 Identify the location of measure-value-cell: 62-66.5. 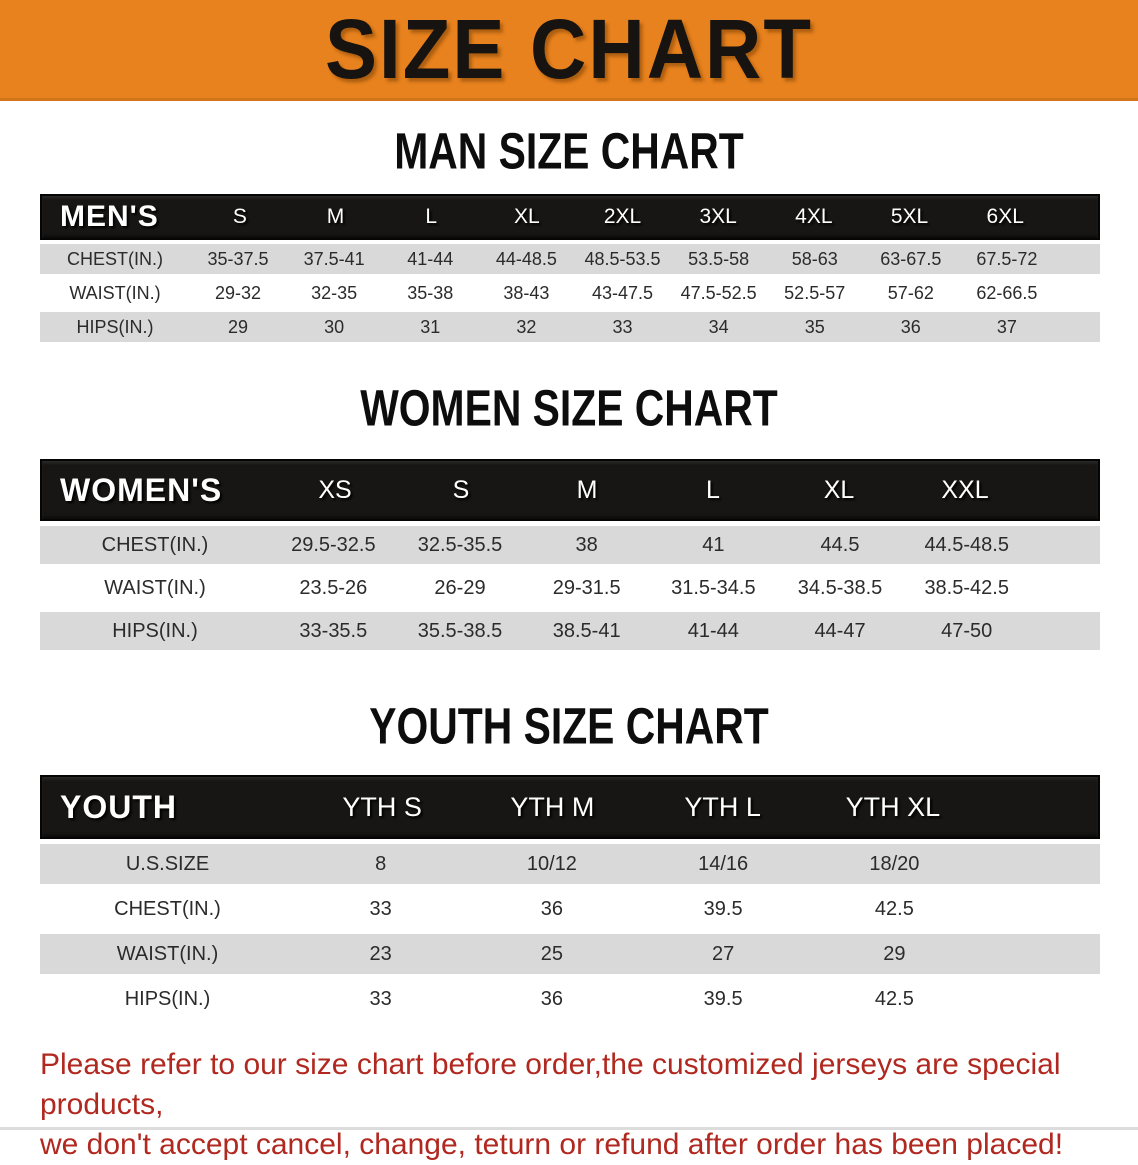
(1007, 292).